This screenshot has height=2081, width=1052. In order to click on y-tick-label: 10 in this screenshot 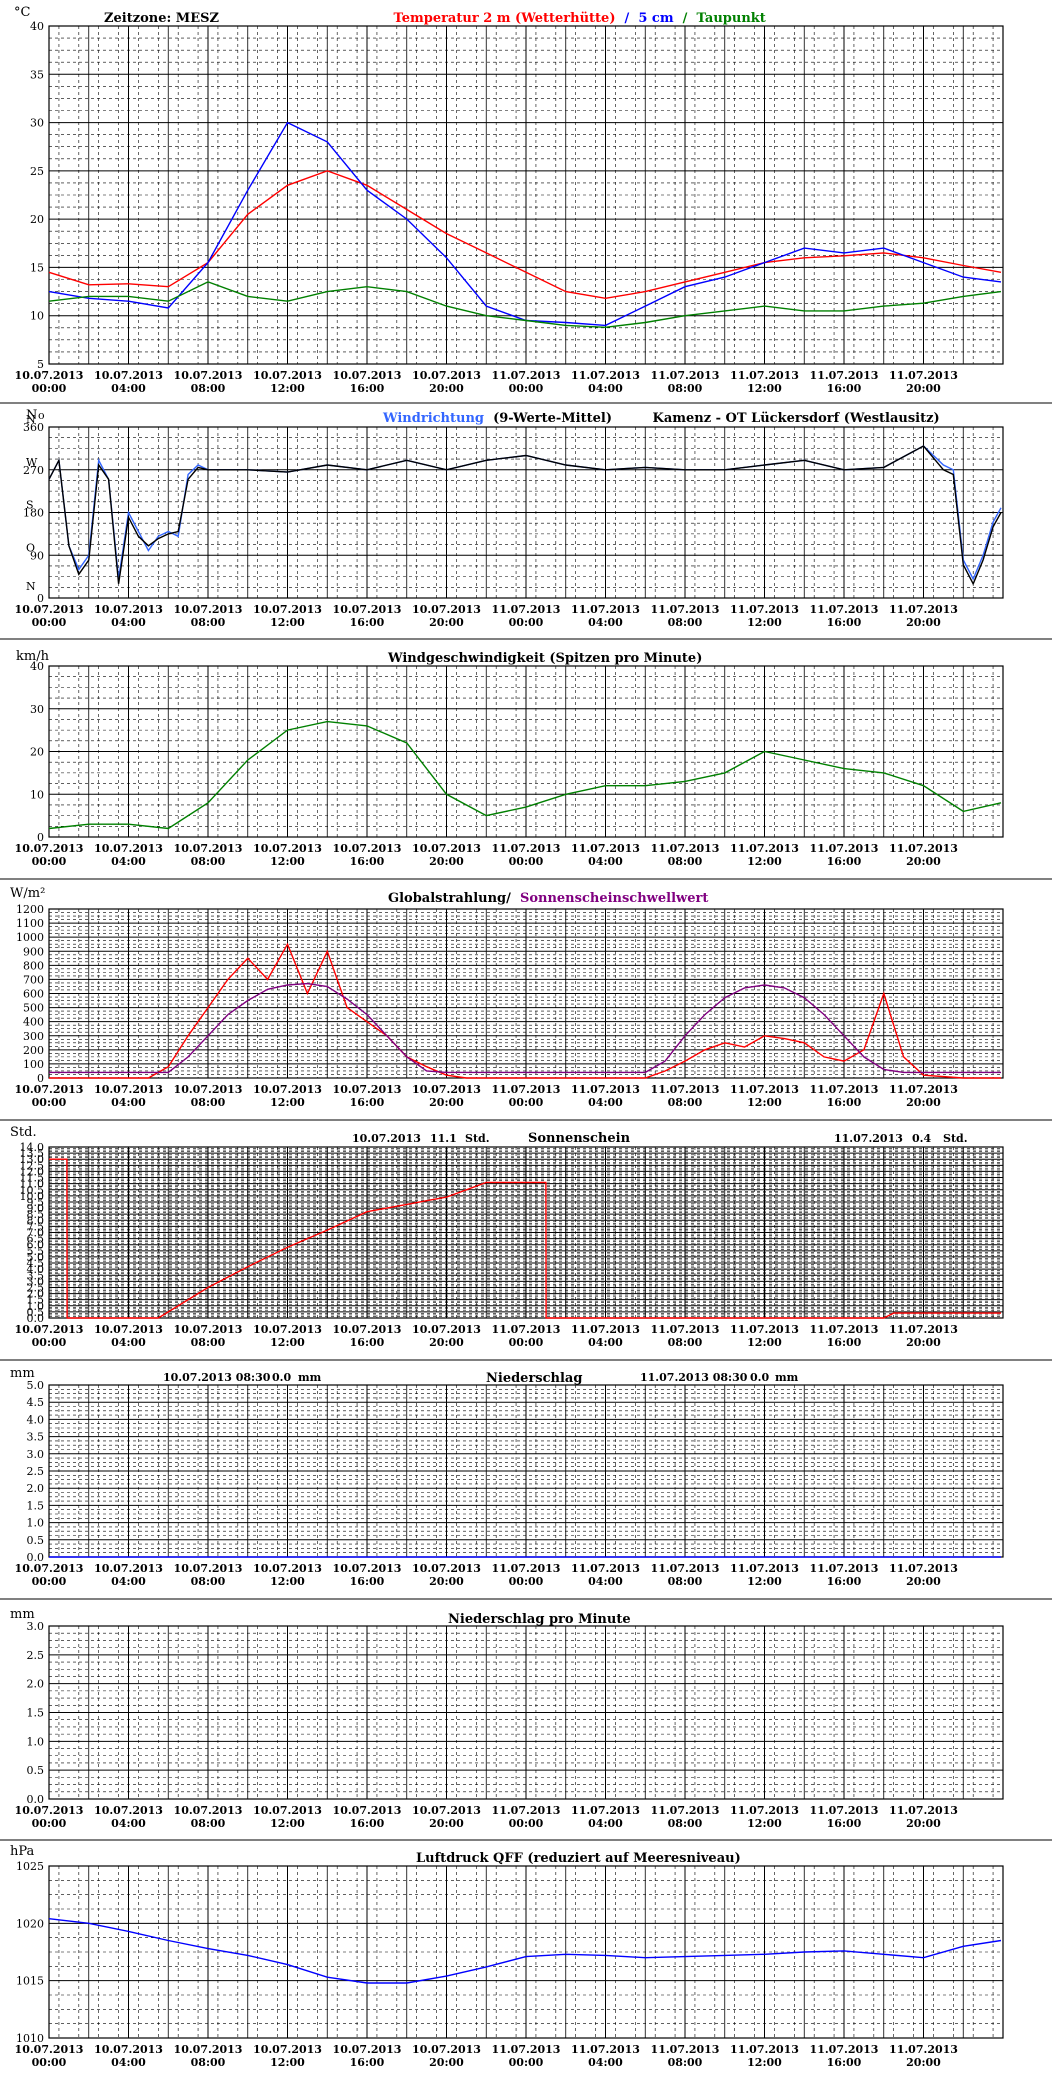, I will do `click(37, 316)`.